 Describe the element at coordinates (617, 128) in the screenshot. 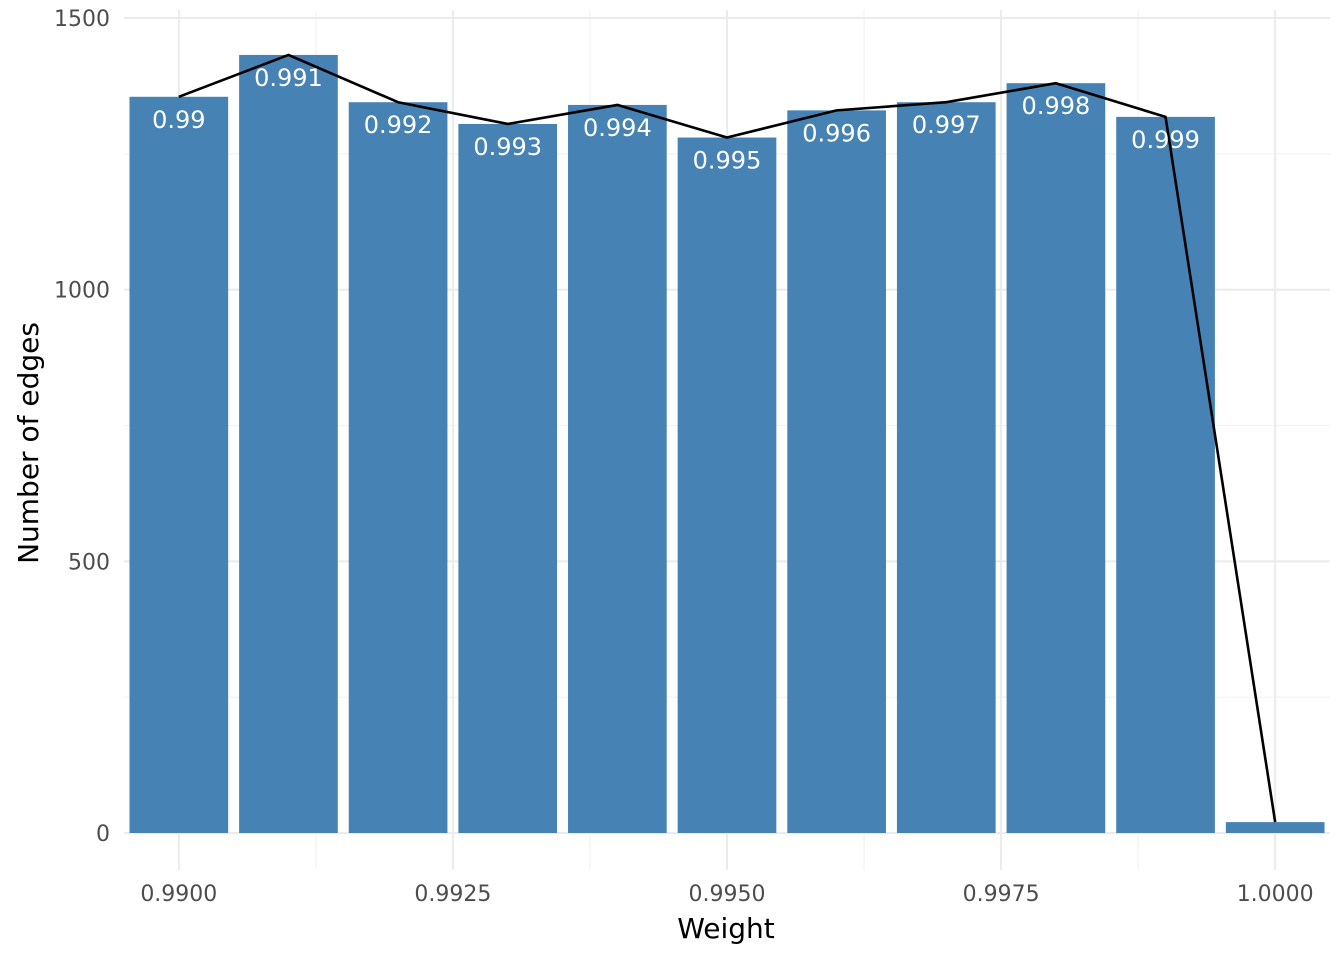

I see `bar-label: 0.994` at that location.